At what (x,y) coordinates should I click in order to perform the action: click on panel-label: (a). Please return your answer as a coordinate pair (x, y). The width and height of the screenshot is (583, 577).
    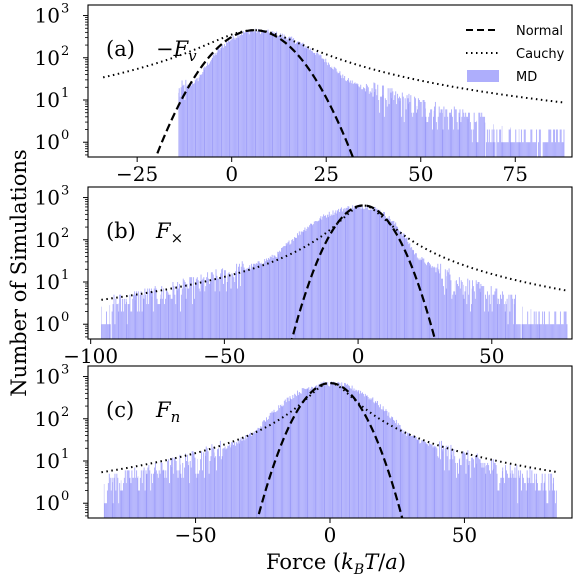
    Looking at the image, I should click on (120, 49).